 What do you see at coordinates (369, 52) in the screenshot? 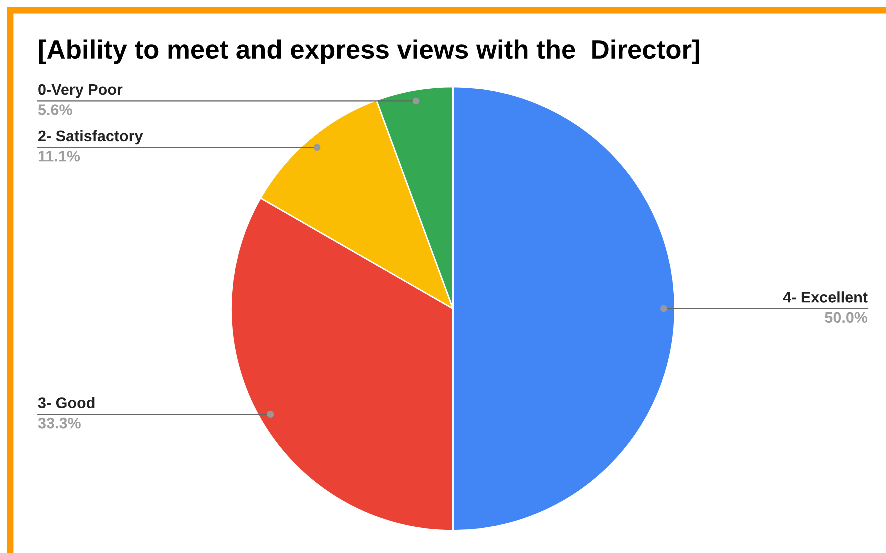
I see `chart-title: [Ability to meet and express views with the Director]` at bounding box center [369, 52].